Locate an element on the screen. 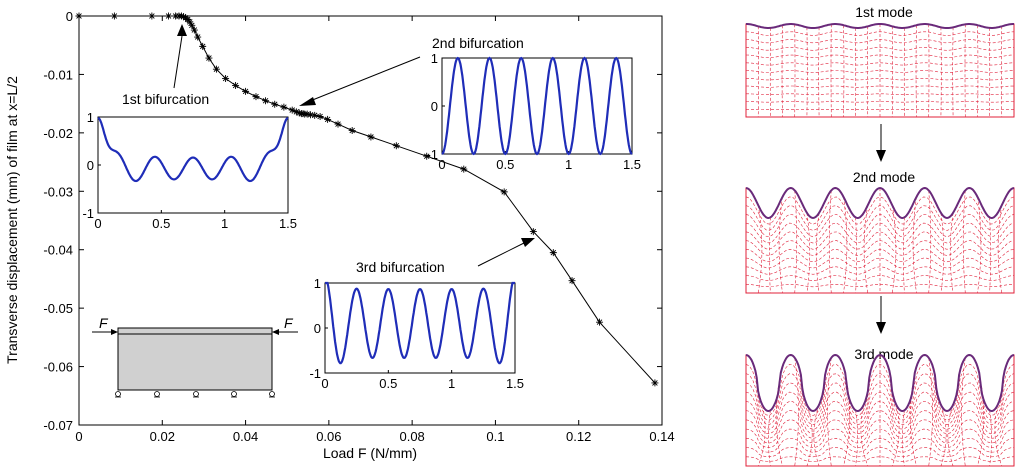 The image size is (1024, 472). force-label-left: F is located at coordinates (104, 323).